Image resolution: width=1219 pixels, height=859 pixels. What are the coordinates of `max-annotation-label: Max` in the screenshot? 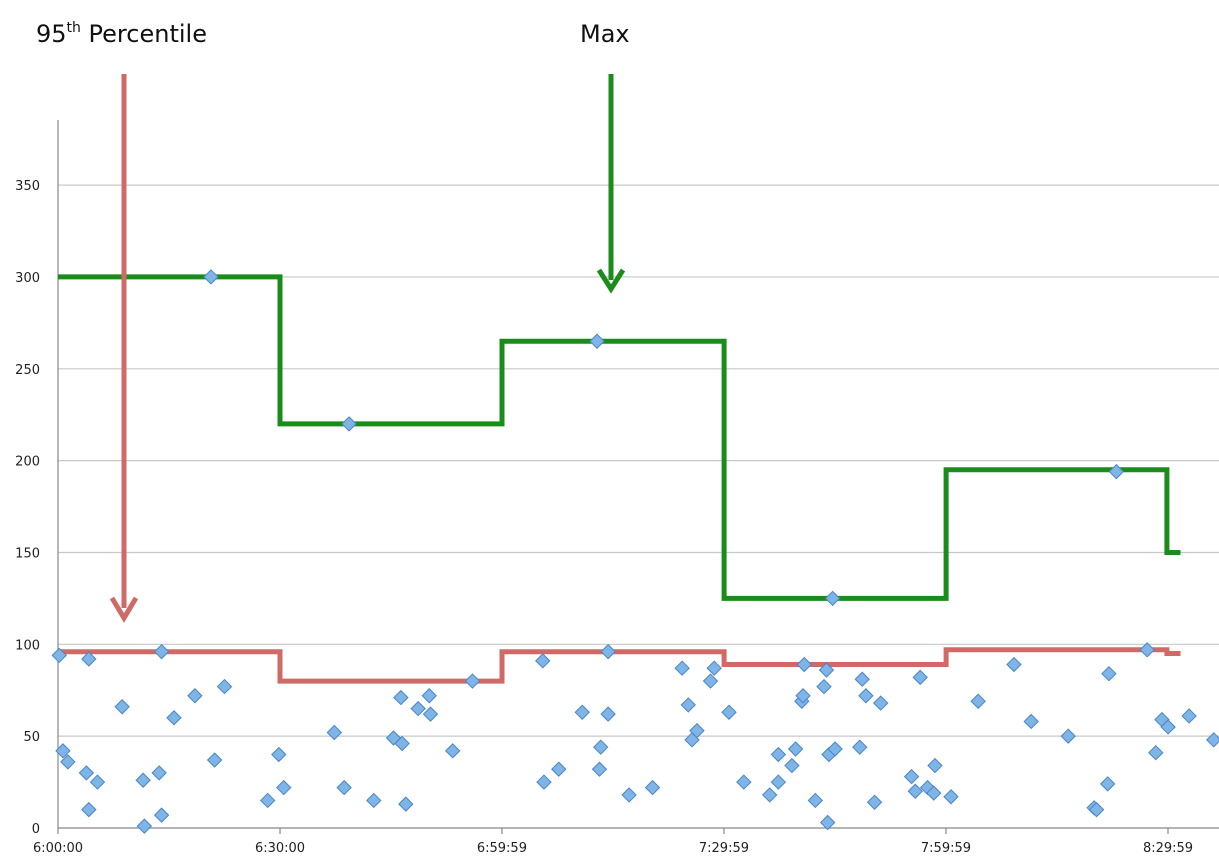 It's located at (605, 34).